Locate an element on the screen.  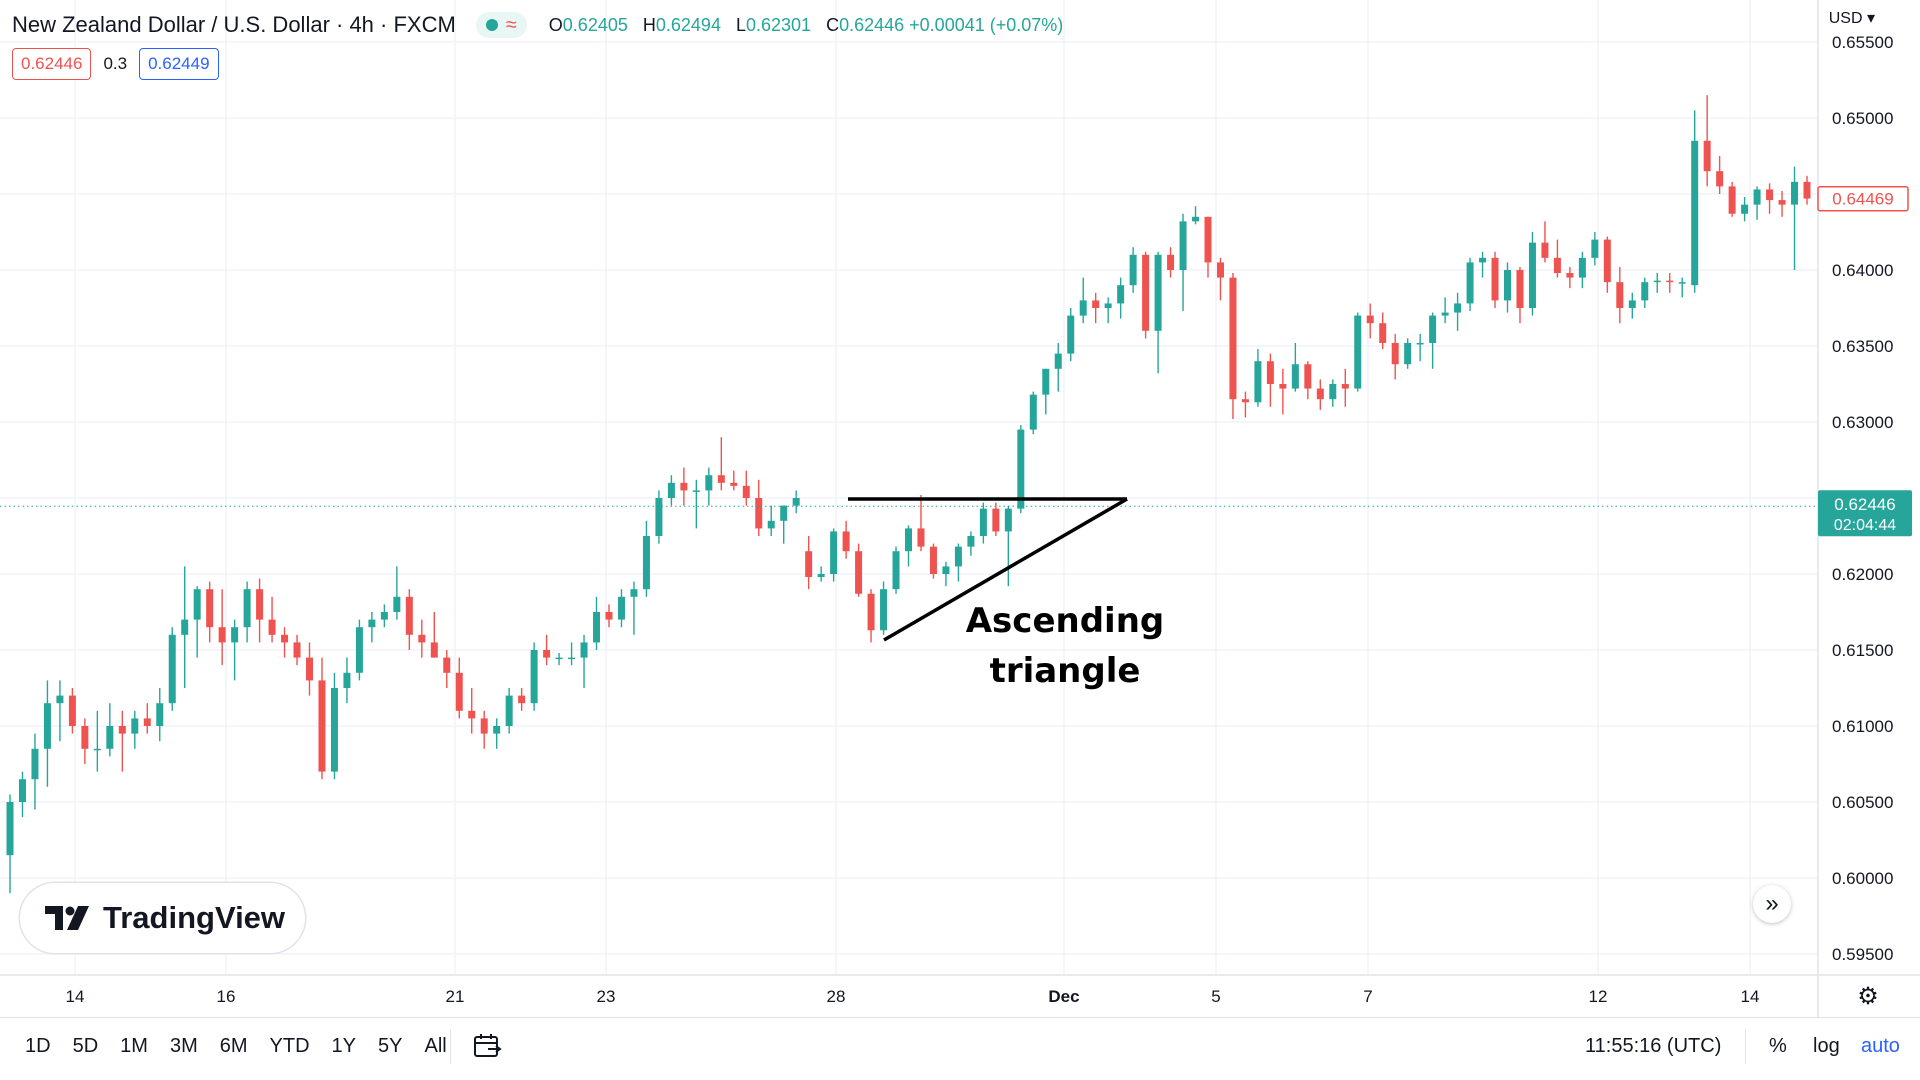
triangle-support-line is located at coordinates (1005, 569).